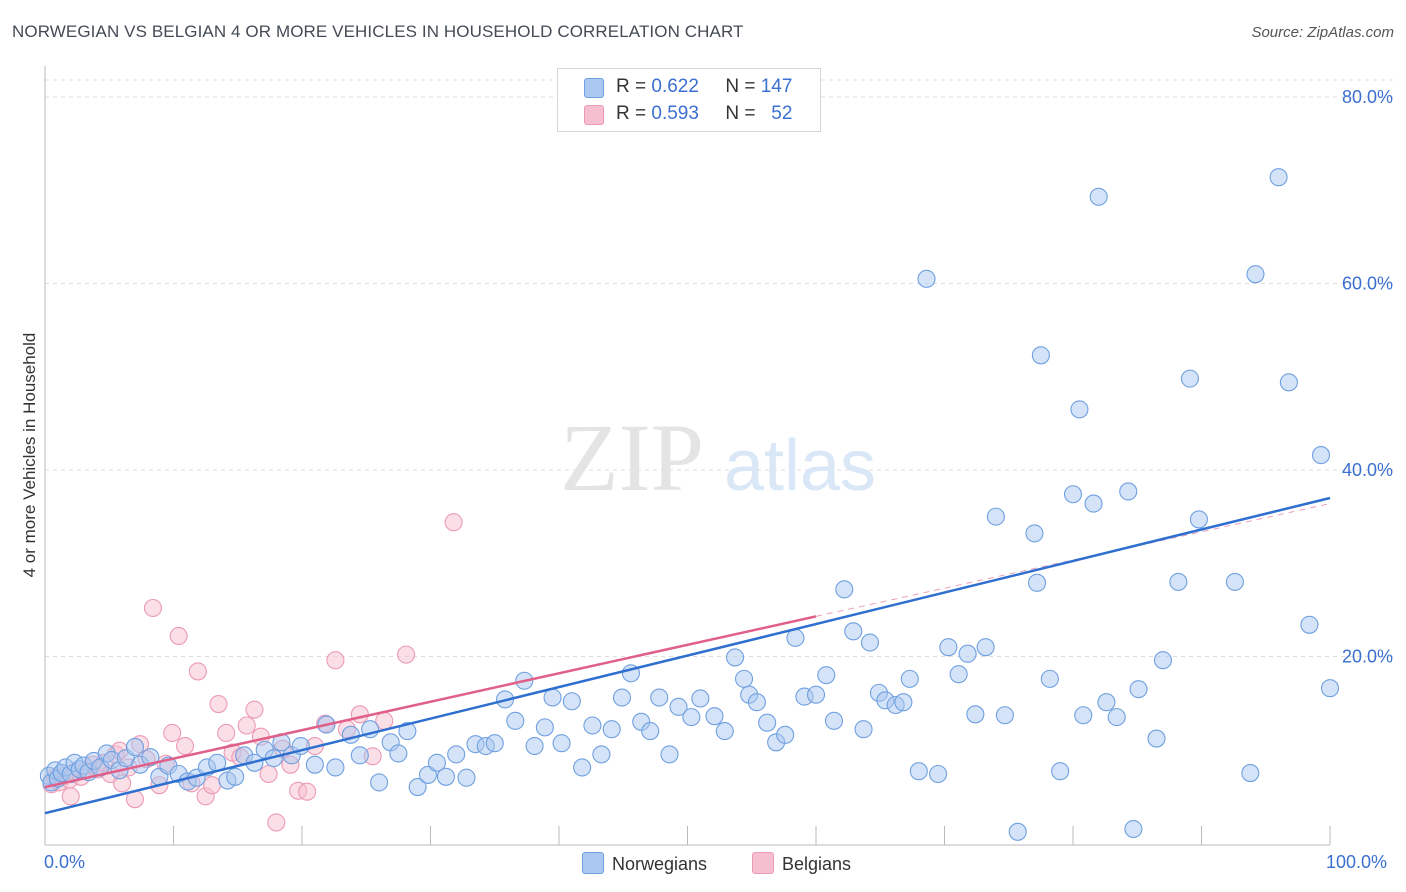 The image size is (1406, 892). Describe the element at coordinates (631, 113) in the screenshot. I see `legend-r-label: R =` at that location.